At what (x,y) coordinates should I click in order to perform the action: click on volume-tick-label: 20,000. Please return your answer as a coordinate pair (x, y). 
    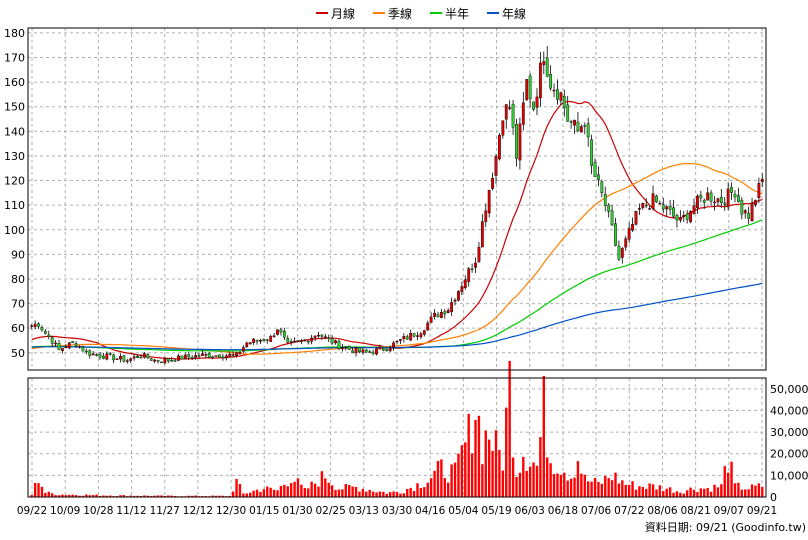
    Looking at the image, I should click on (789, 454).